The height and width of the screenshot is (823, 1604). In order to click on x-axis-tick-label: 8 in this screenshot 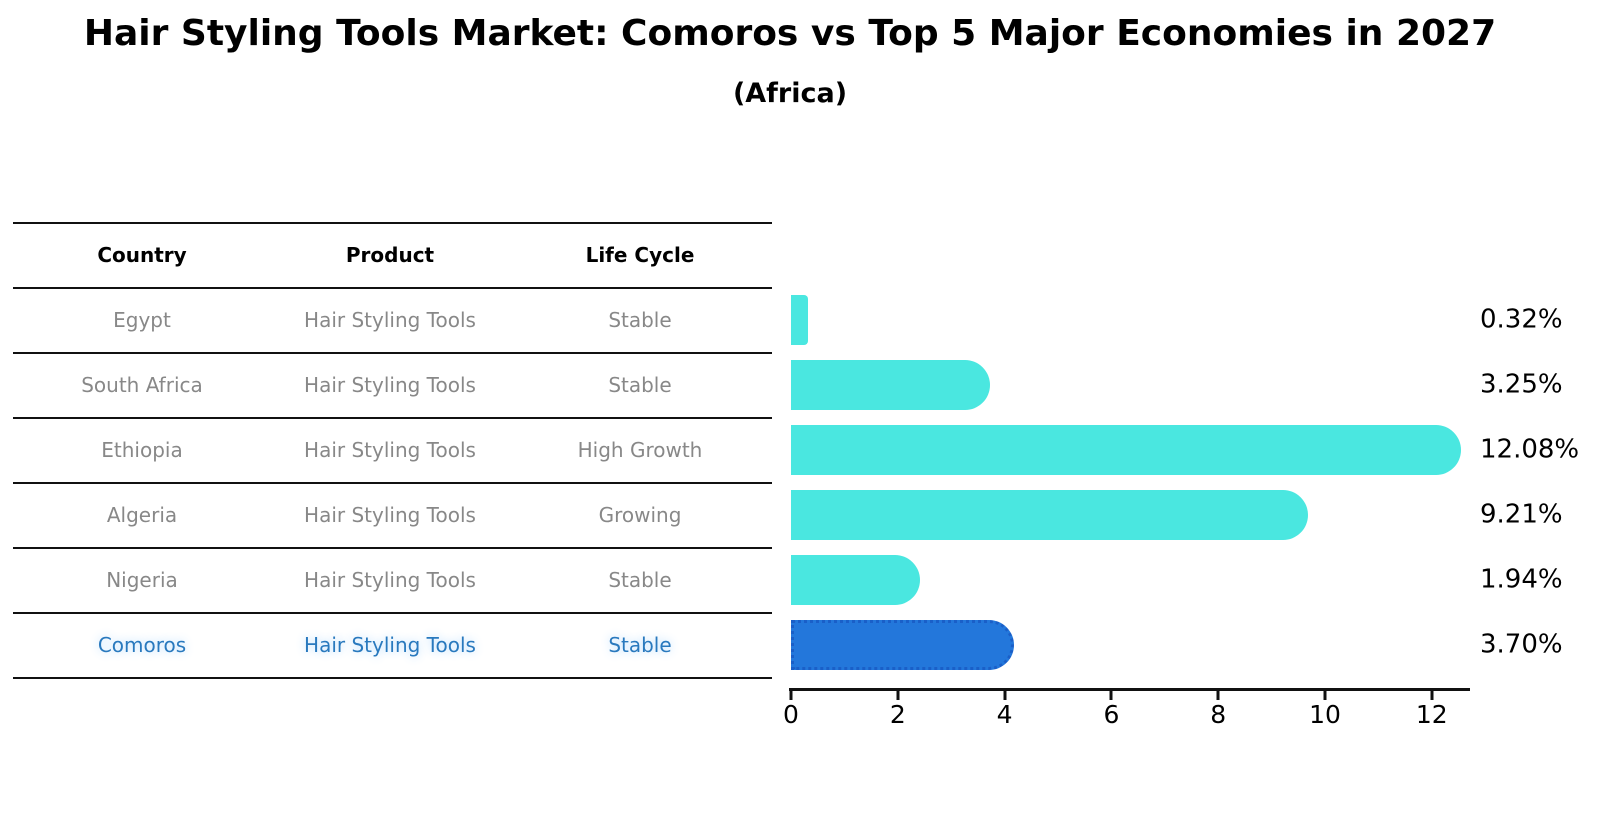, I will do `click(1218, 714)`.